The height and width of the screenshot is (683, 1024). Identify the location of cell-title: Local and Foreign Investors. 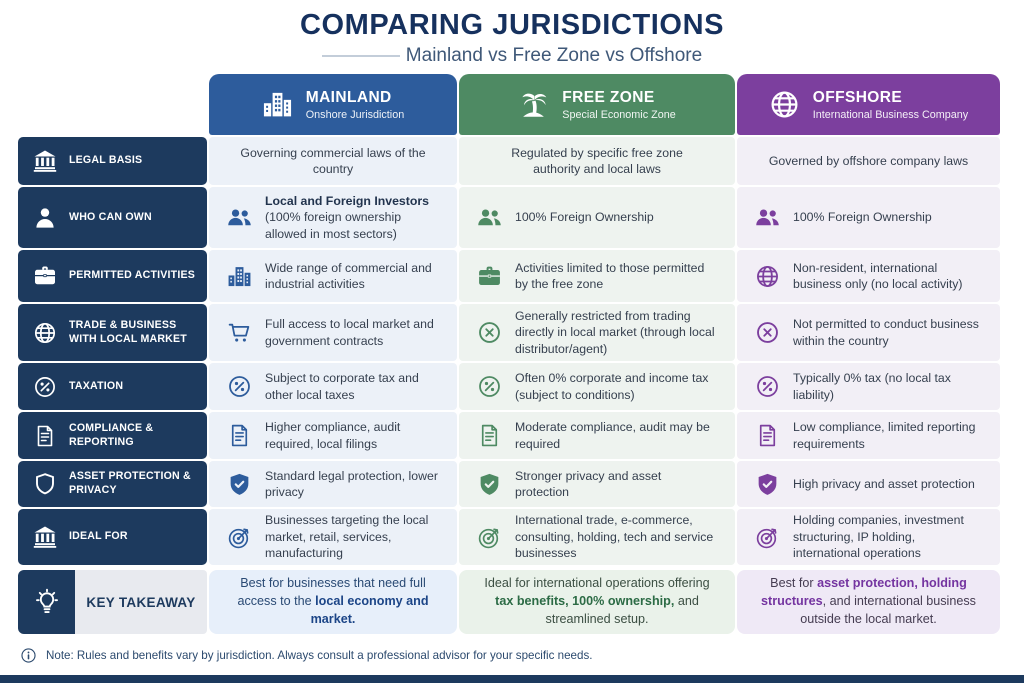
(347, 200).